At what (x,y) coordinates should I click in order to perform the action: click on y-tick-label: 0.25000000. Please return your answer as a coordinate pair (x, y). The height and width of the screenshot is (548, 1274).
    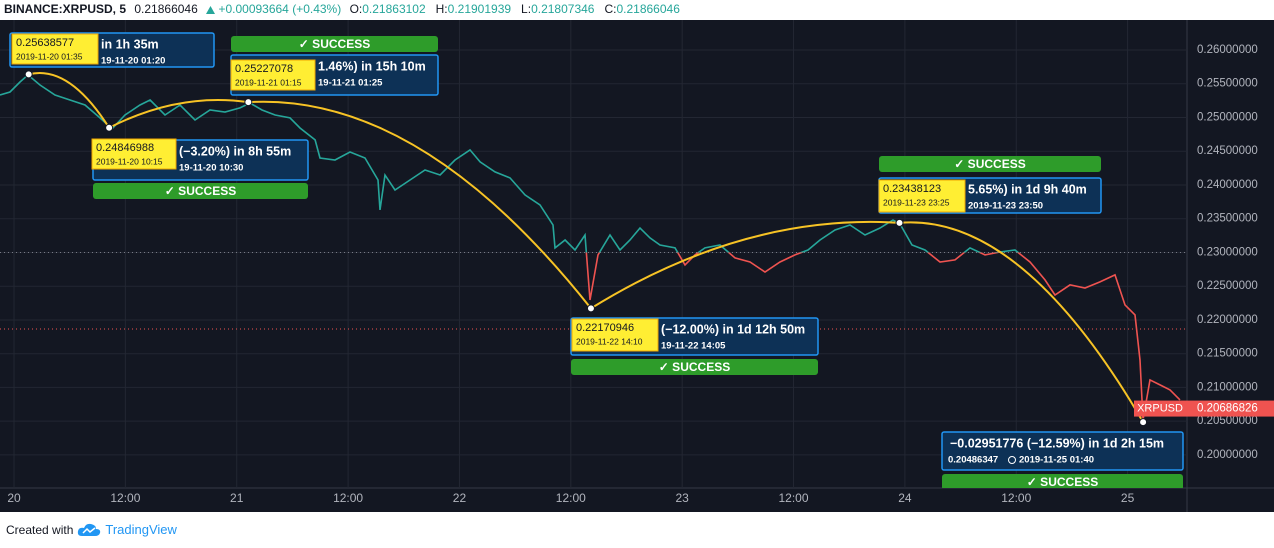
    Looking at the image, I should click on (1227, 117).